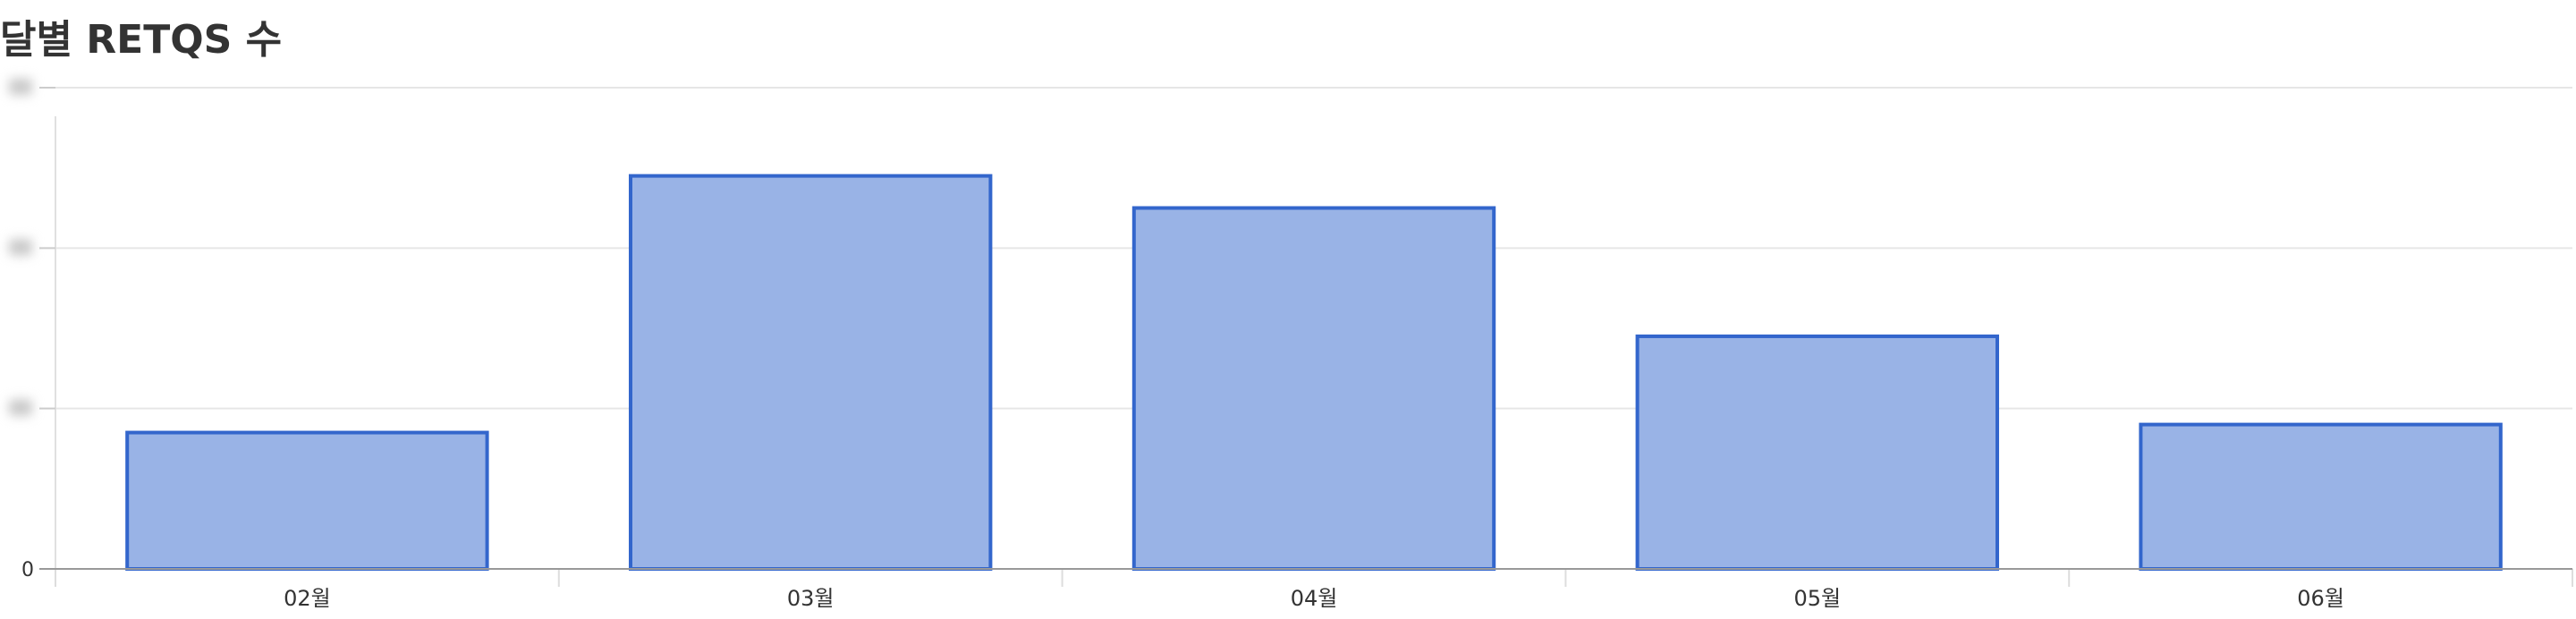 The image size is (2576, 619). Describe the element at coordinates (2320, 598) in the screenshot. I see `x-tick-label: 06월` at that location.